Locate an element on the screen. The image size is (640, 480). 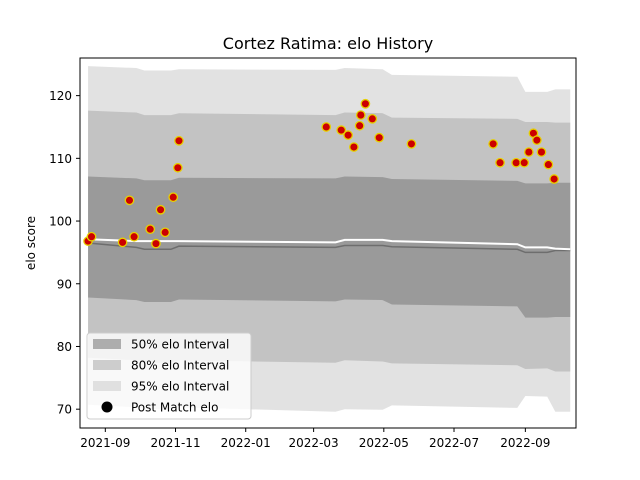
expected-line is located at coordinates (329, 244).